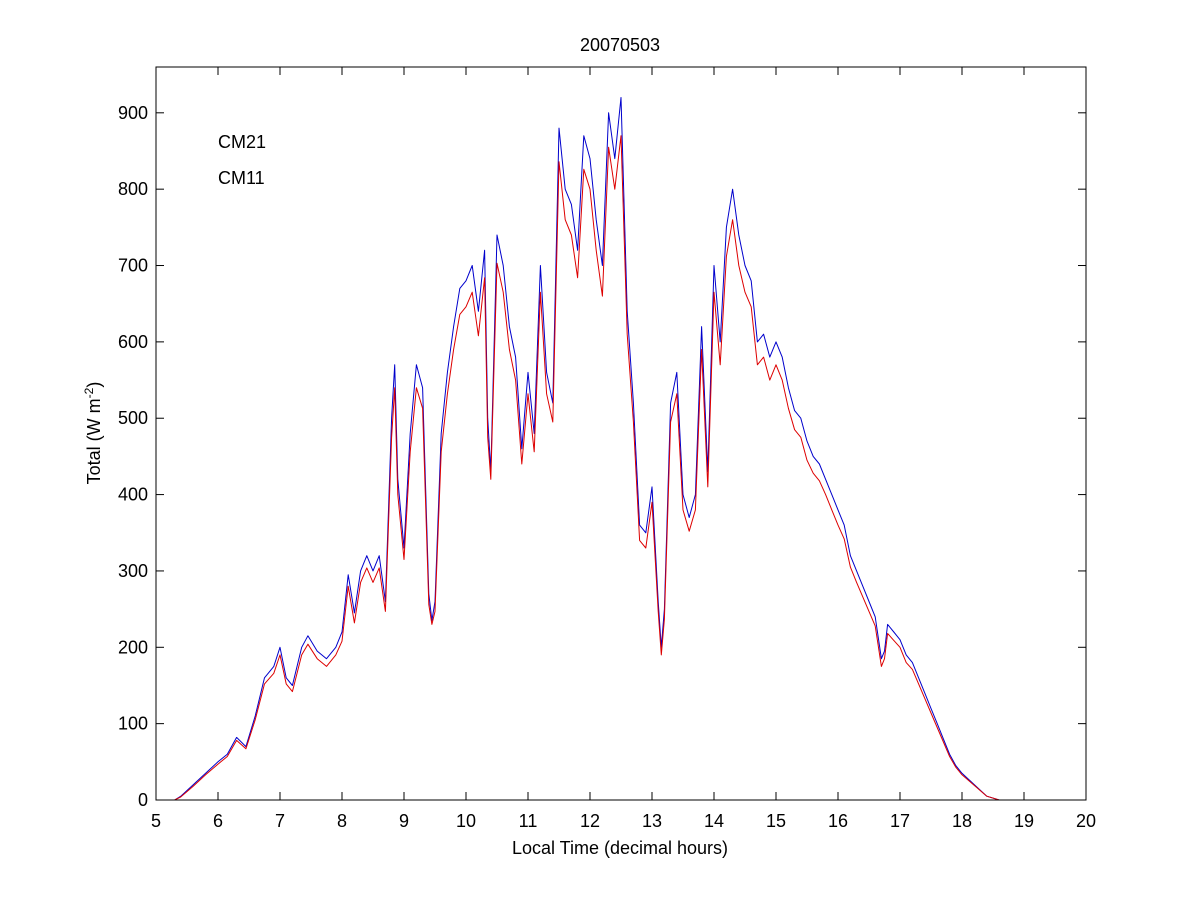  Describe the element at coordinates (900, 821) in the screenshot. I see `x-tick-label: 17` at that location.